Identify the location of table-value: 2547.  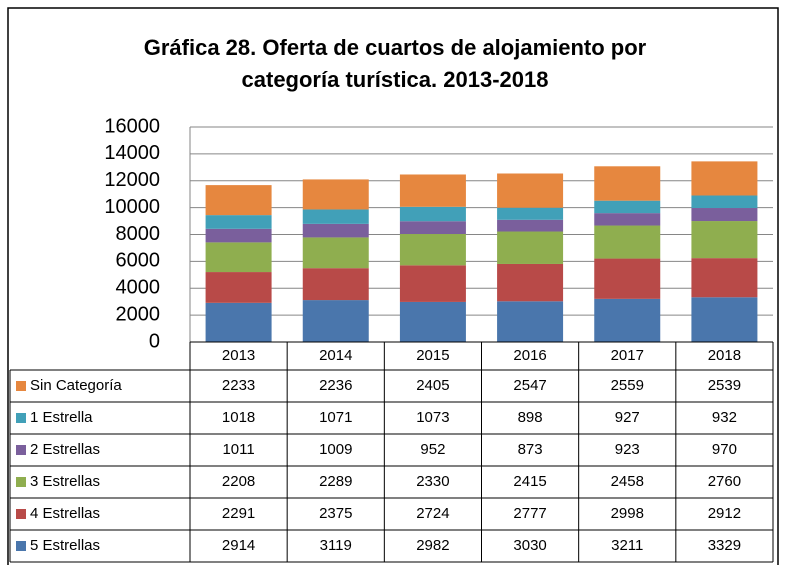
(529, 385).